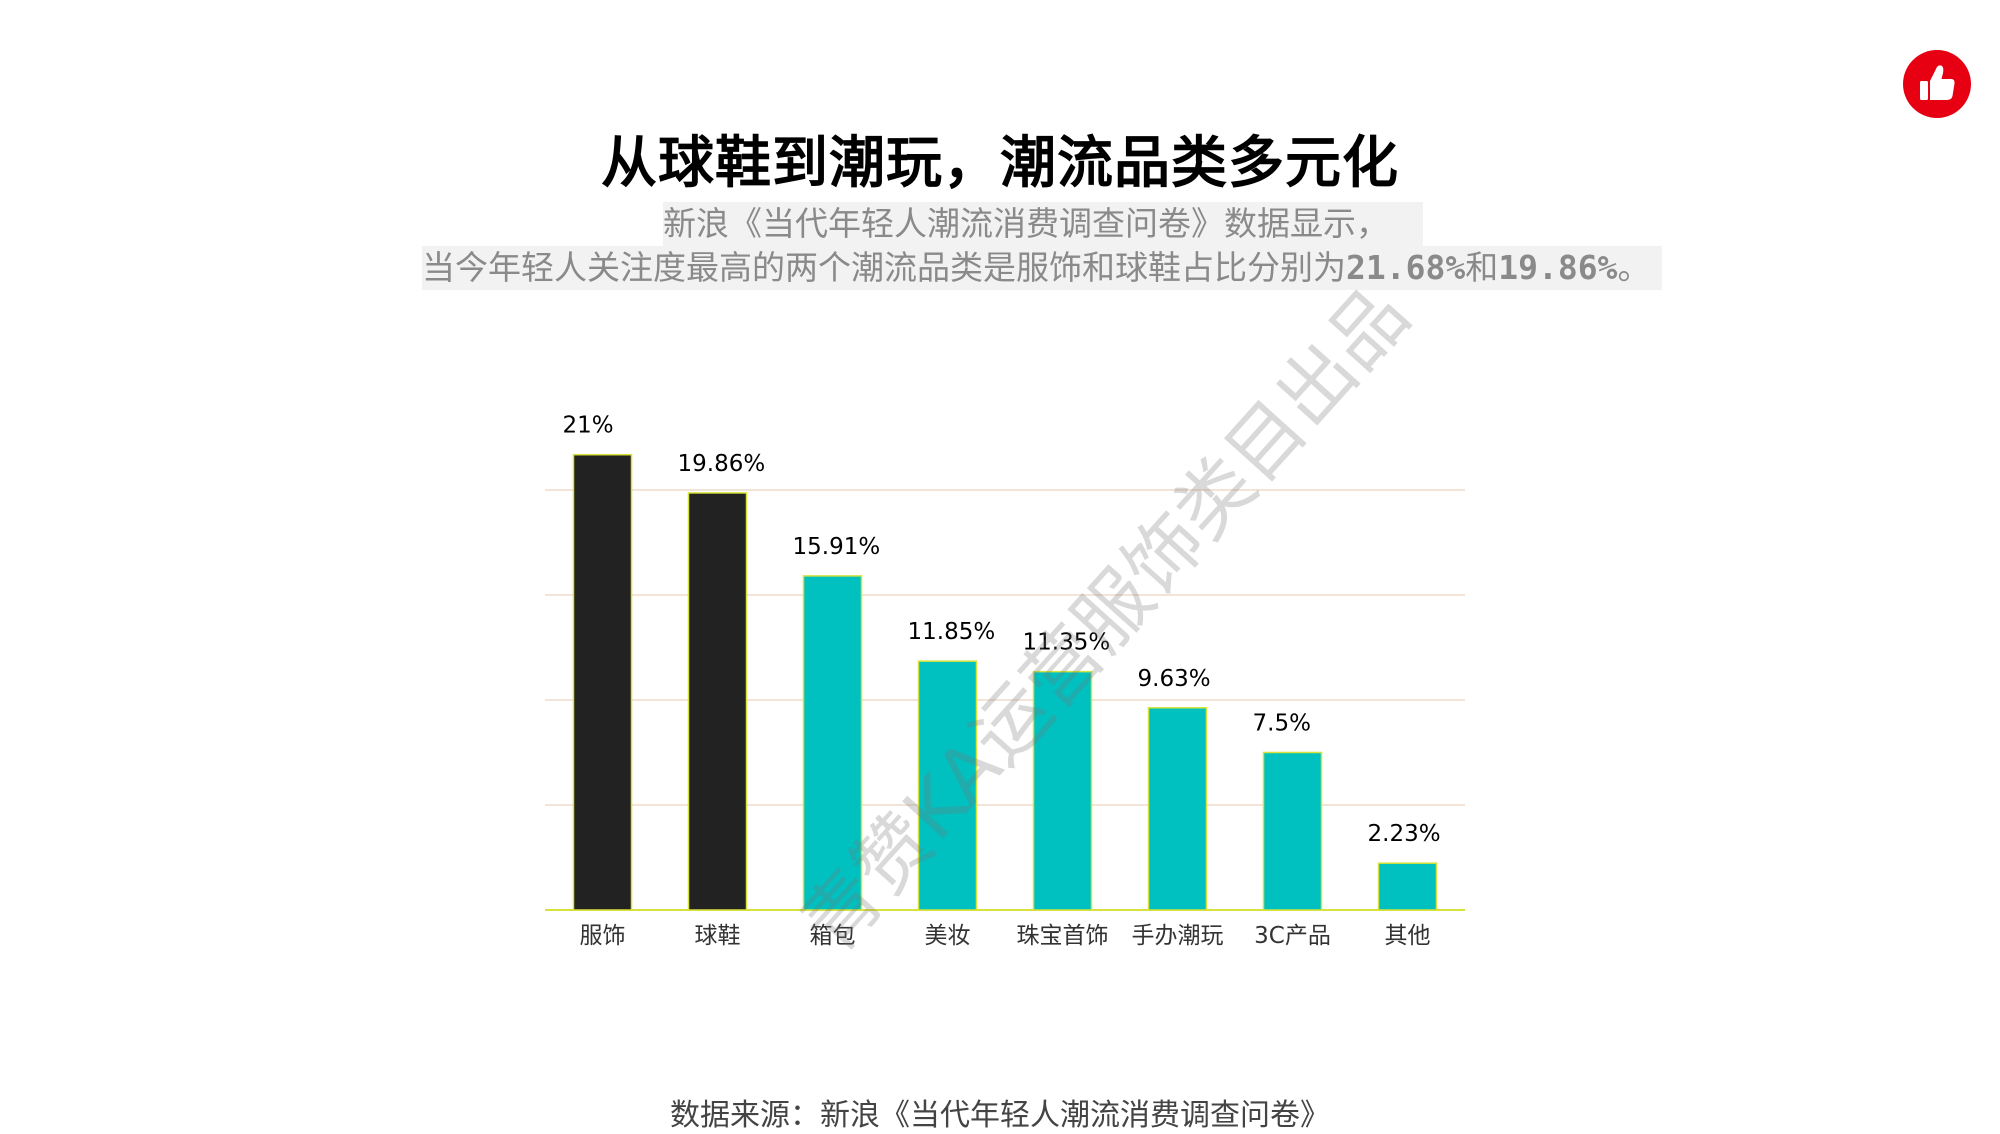  Describe the element at coordinates (1000, 1115) in the screenshot. I see `data-source: 数据来源：新浪《当代年轻人潮流消费调查问卷》` at that location.